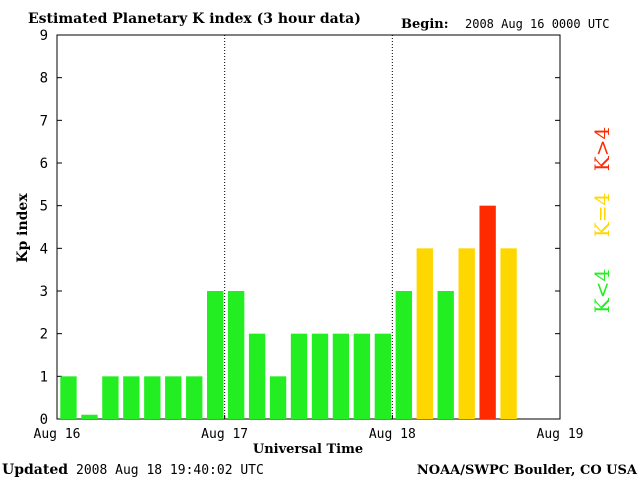 Image resolution: width=640 pixels, height=480 pixels. I want to click on x-tick-label: Aug 18, so click(392, 434).